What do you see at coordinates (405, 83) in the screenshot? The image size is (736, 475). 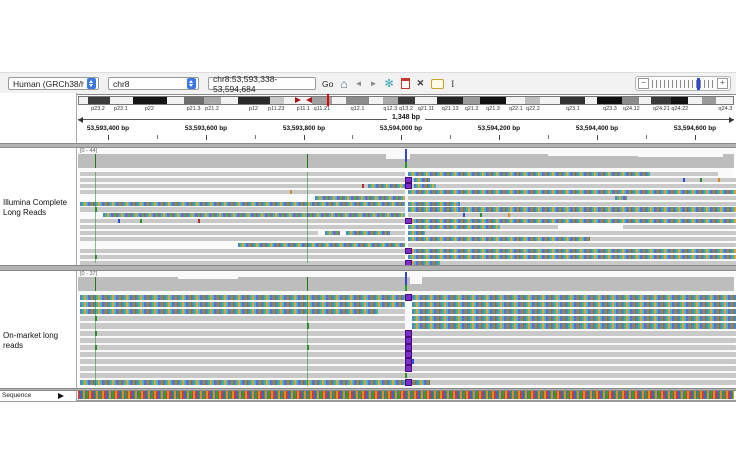 I see `define-region-icon` at bounding box center [405, 83].